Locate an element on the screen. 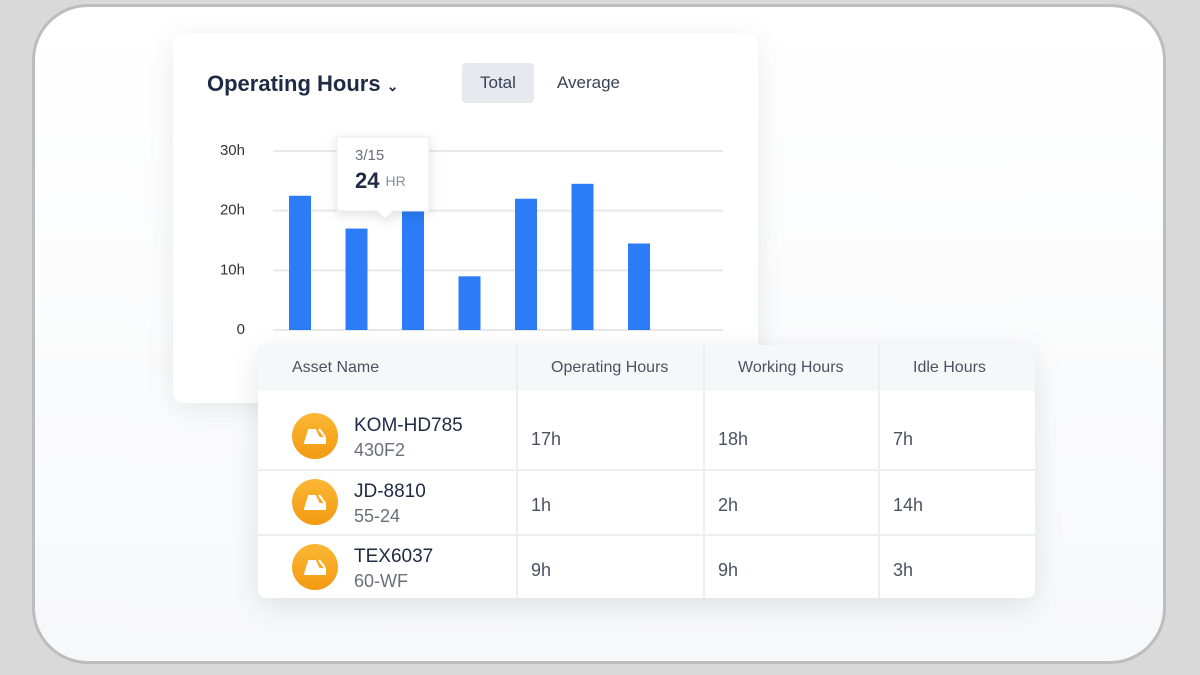  tooltip-value: 24 HR is located at coordinates (380, 180).